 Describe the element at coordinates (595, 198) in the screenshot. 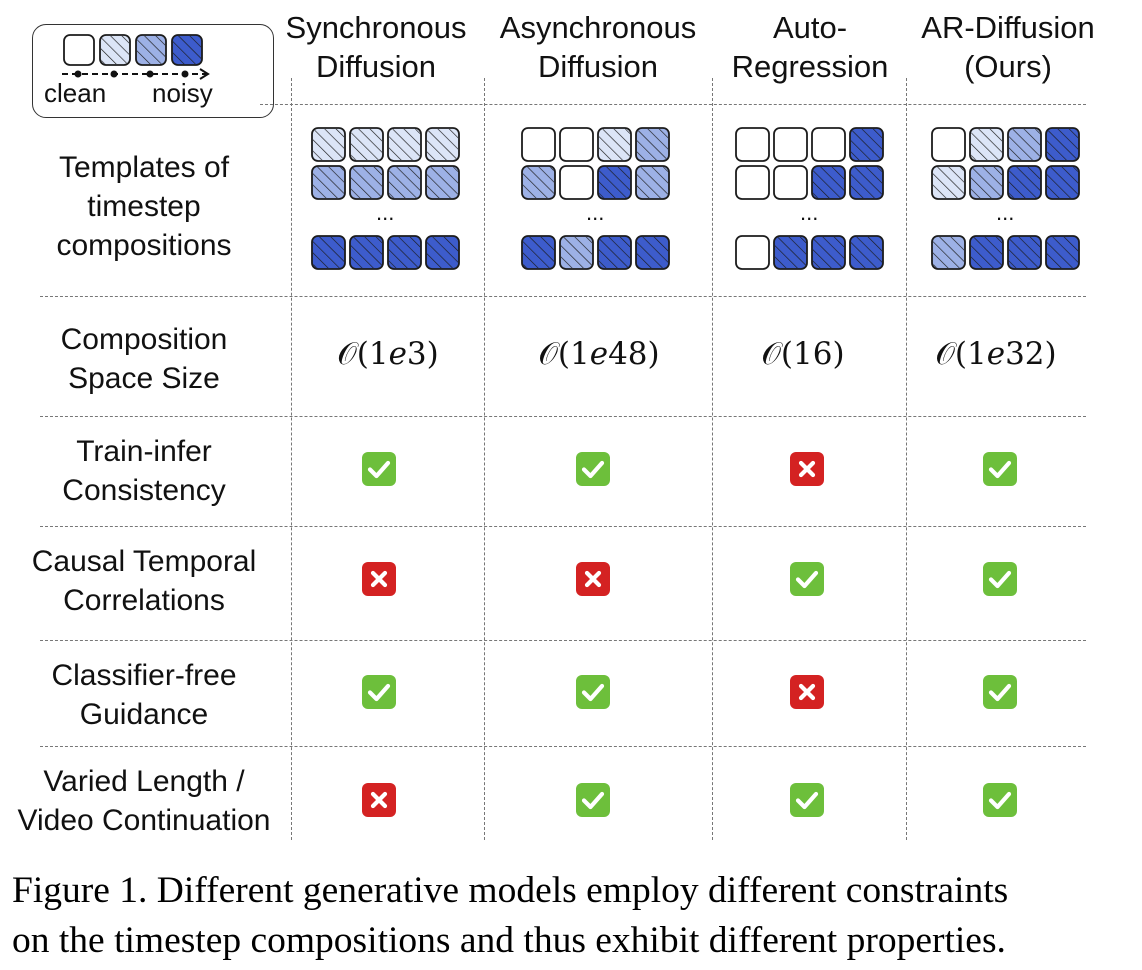

I see `template-grid-asynchronous` at that location.